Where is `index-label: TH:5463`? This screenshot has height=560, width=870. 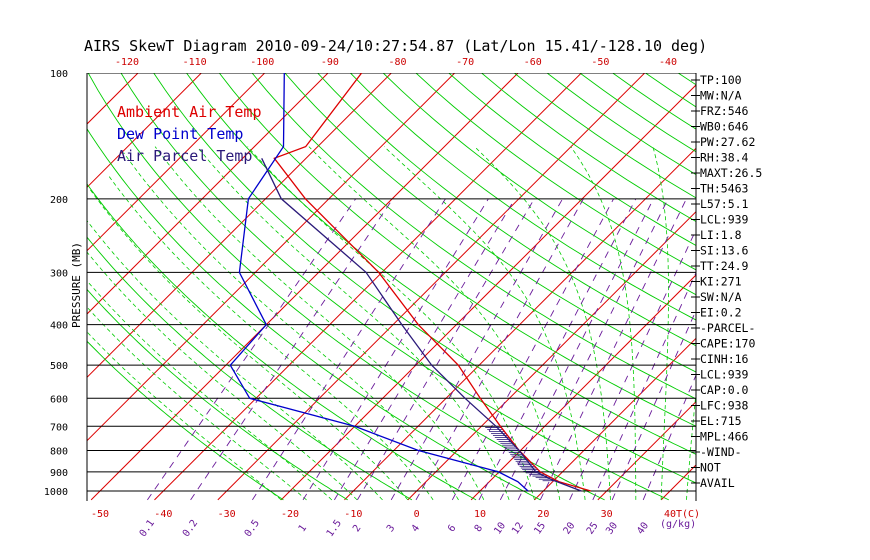 index-label: TH:5463 is located at coordinates (724, 189).